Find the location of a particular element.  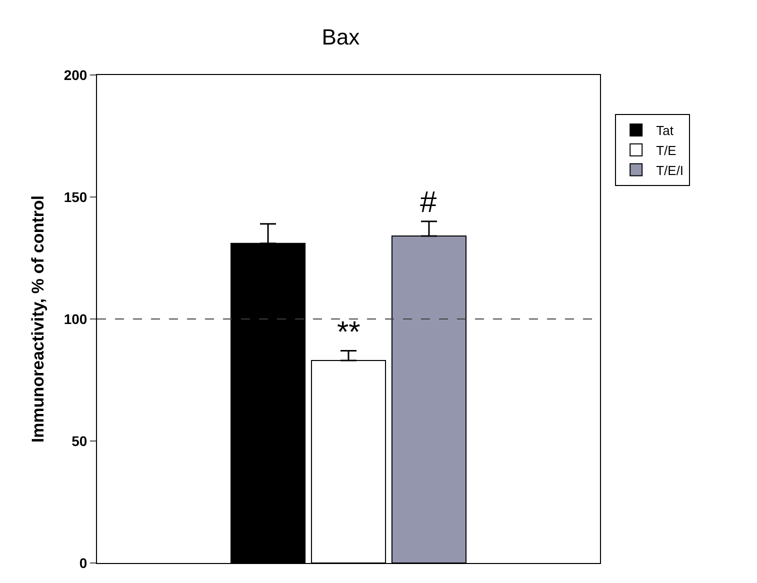

y-tick-label: 50 is located at coordinates (80, 440).